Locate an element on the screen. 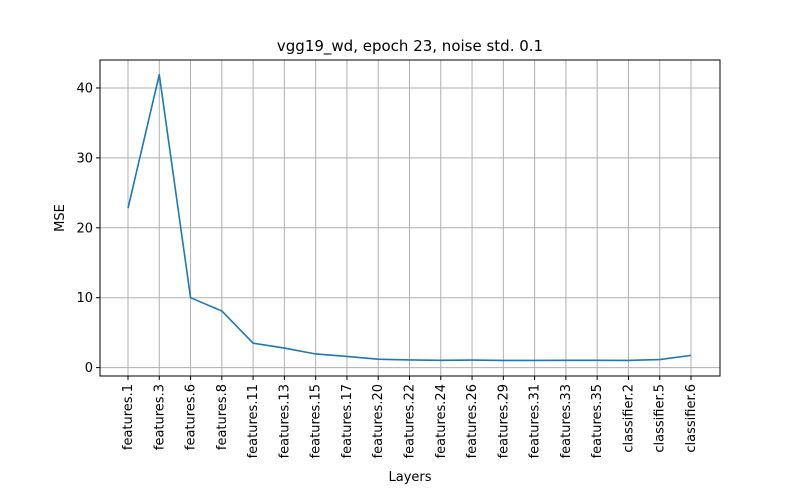  x-tick-label: features.24 is located at coordinates (441, 421).